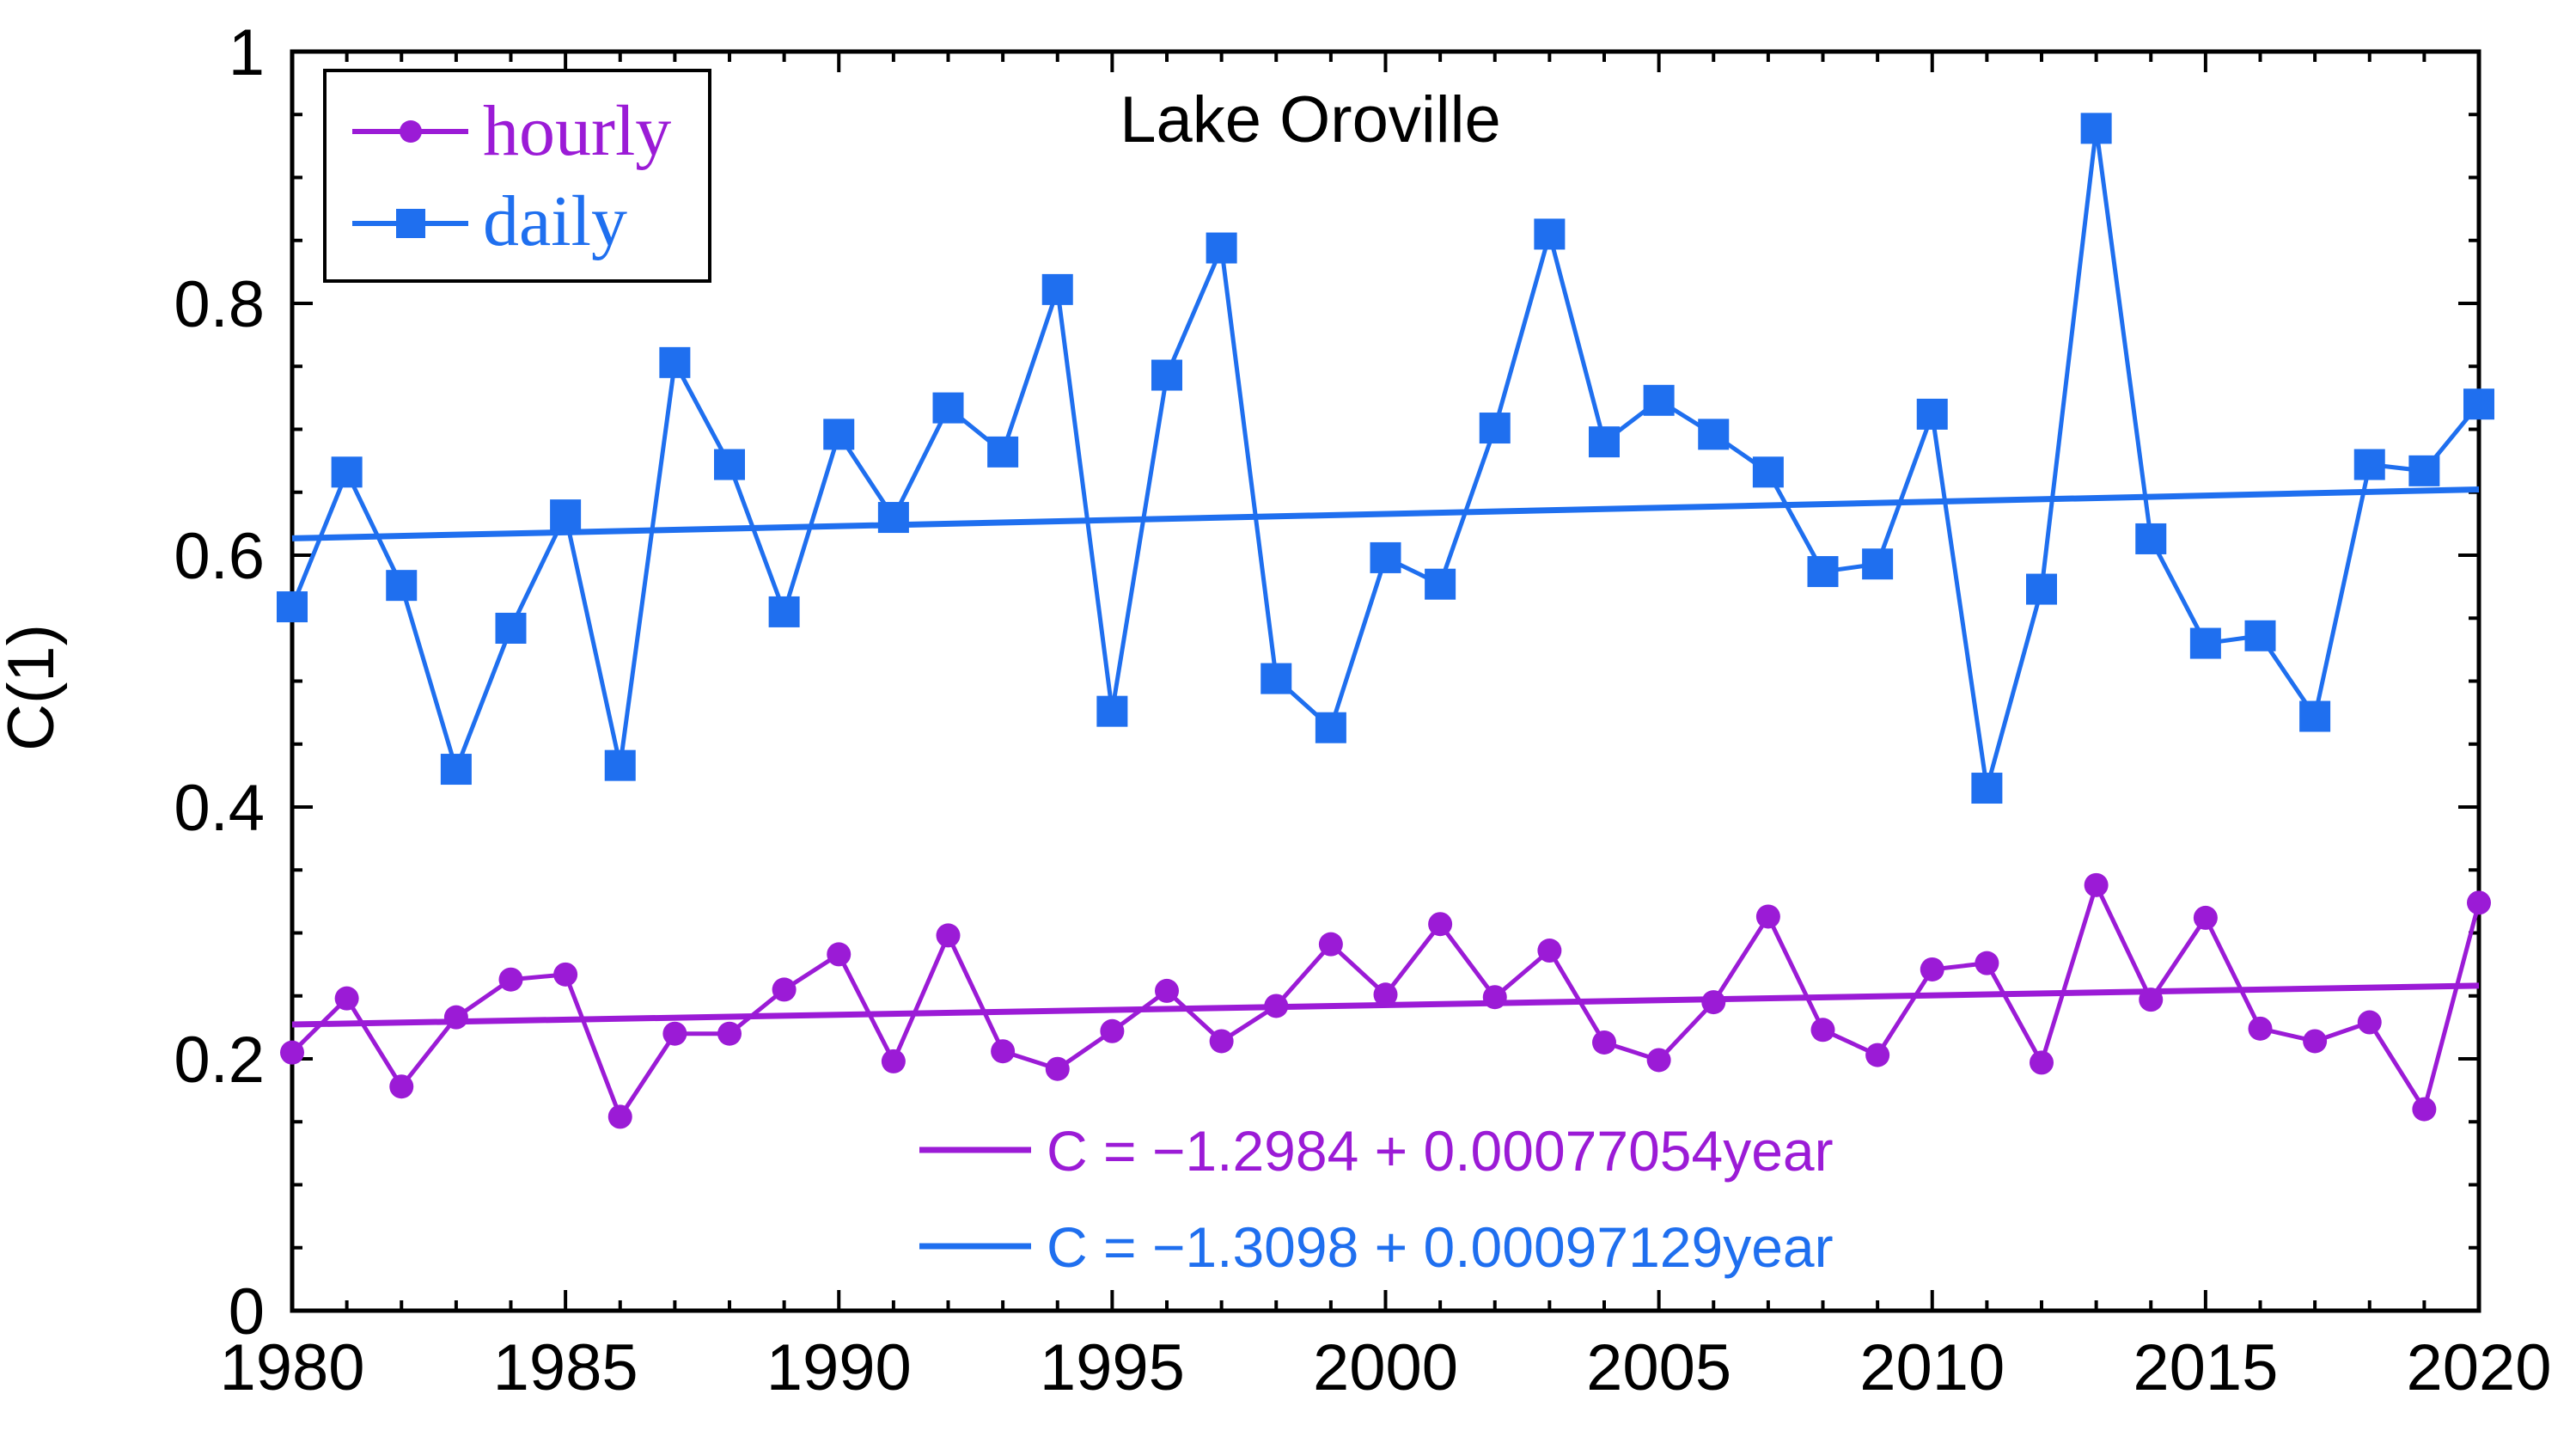  I want to click on x-tick-label: 2000, so click(1385, 1367).